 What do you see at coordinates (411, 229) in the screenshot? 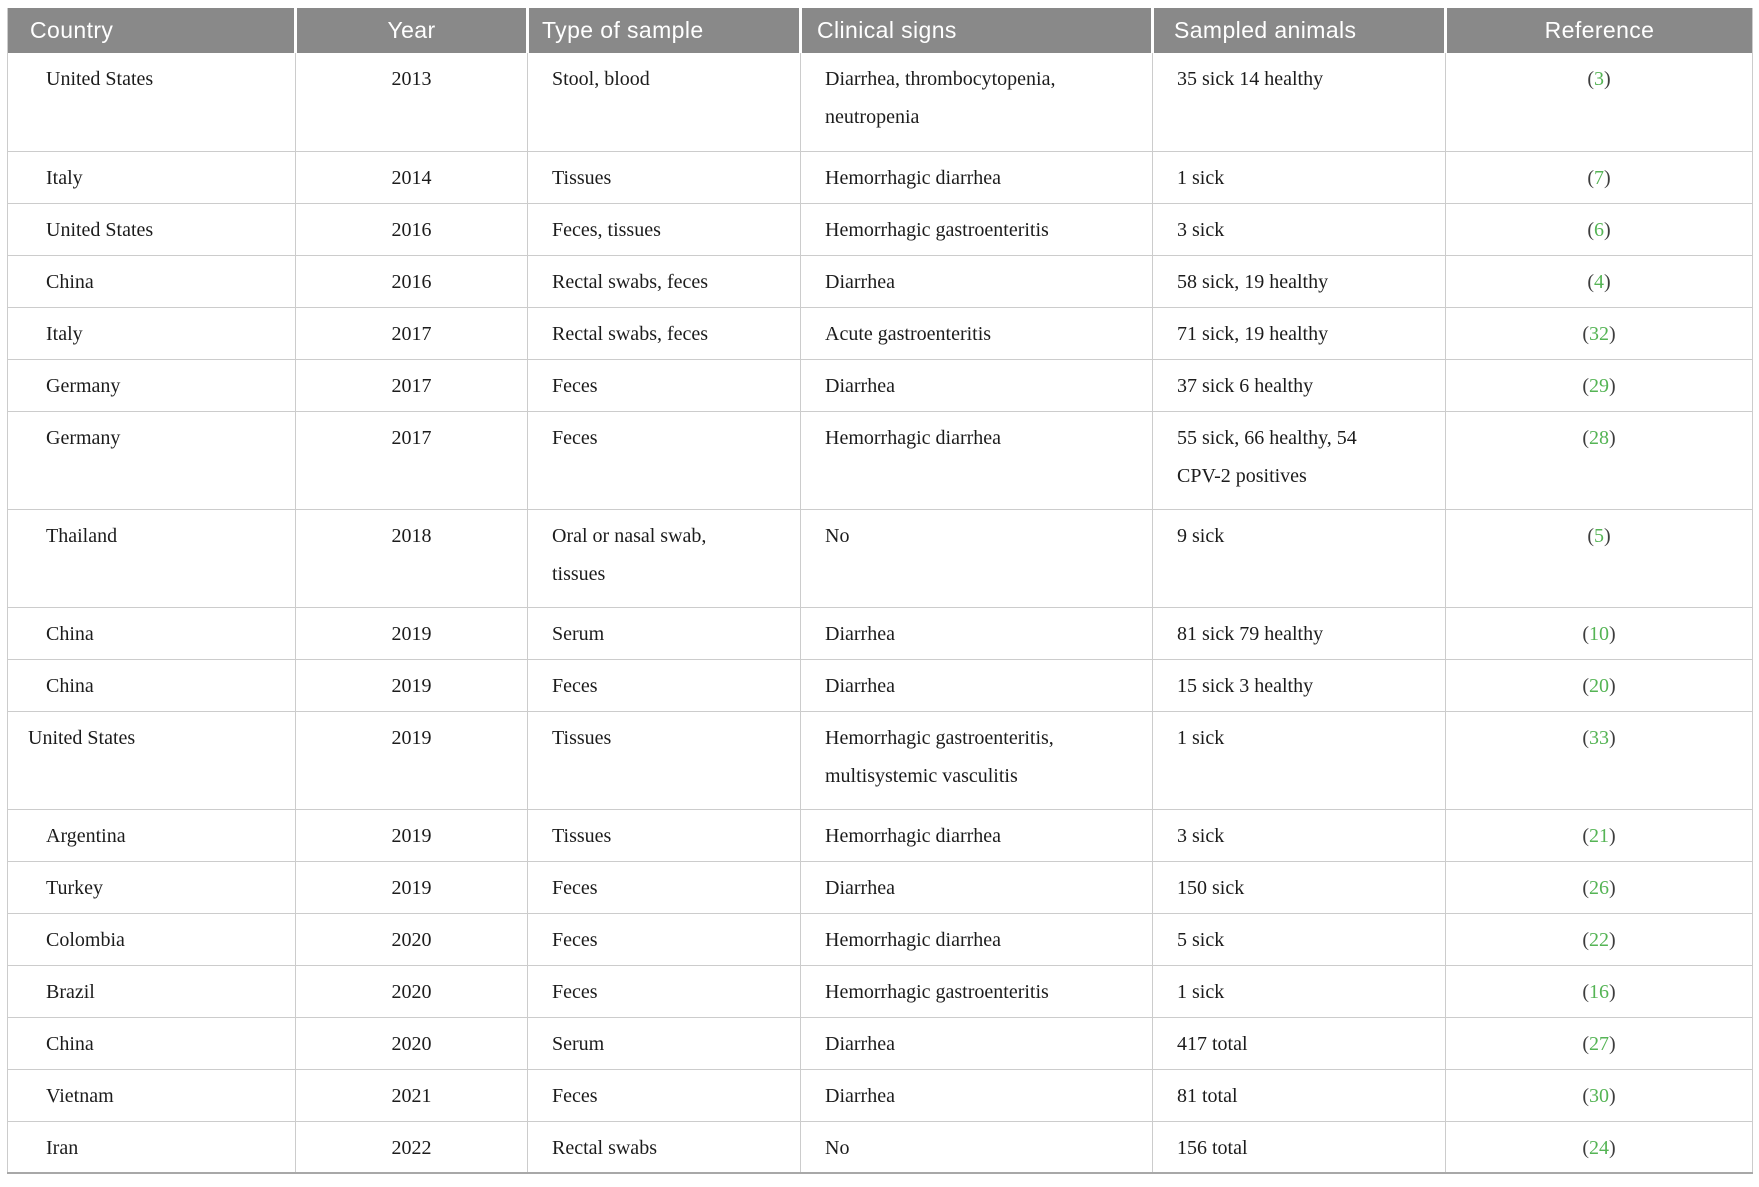
I see `cell-year: 2016` at bounding box center [411, 229].